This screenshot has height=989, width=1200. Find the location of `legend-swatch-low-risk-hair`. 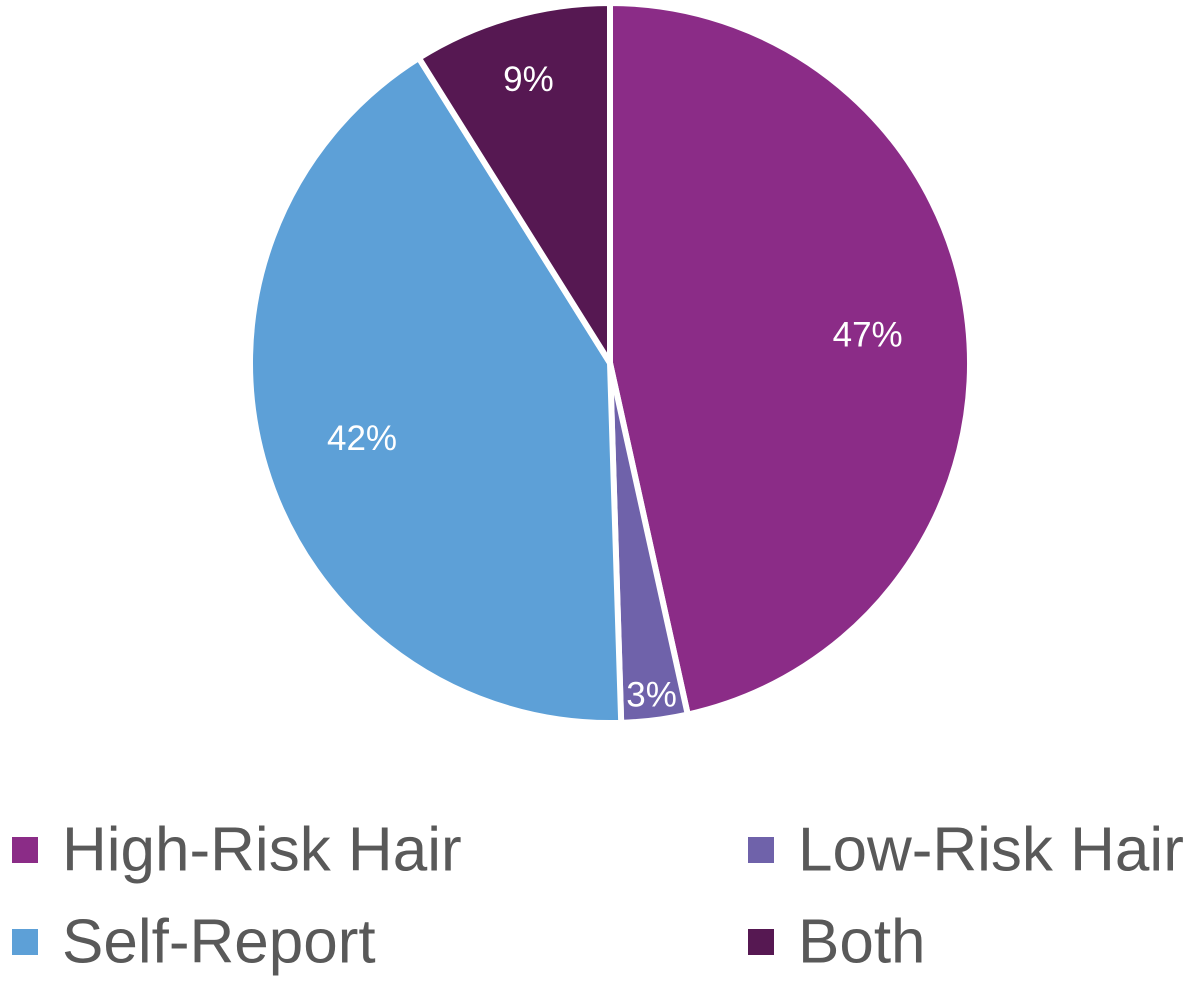

legend-swatch-low-risk-hair is located at coordinates (761, 850).